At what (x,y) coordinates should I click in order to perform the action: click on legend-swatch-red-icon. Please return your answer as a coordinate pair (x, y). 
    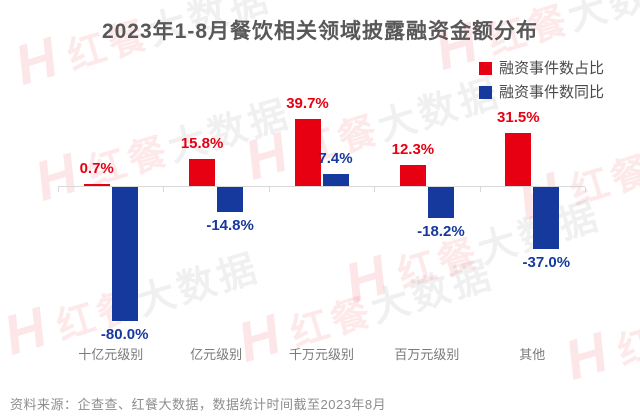
    Looking at the image, I should click on (485, 68).